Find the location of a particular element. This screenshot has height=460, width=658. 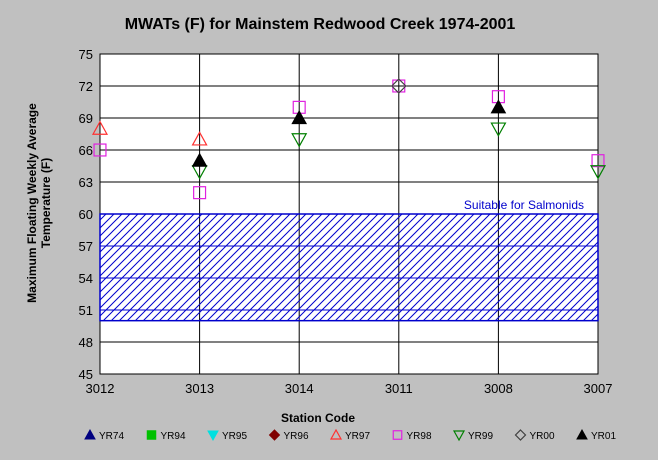

legend-marker-yr94 is located at coordinates (151, 435).